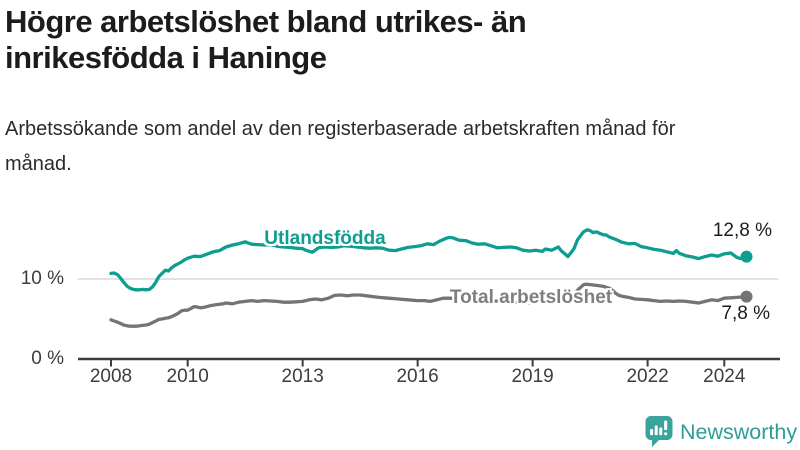  Describe the element at coordinates (532, 376) in the screenshot. I see `x-axis-tick-label-2019: 2019` at that location.